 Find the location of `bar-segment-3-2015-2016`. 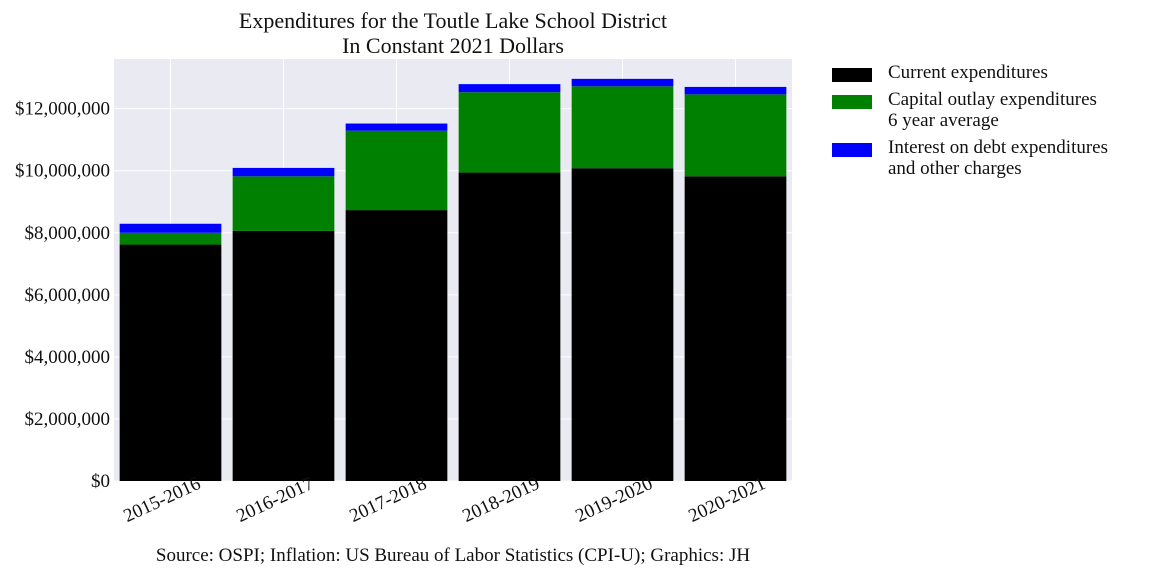

bar-segment-3-2015-2016 is located at coordinates (170, 228).